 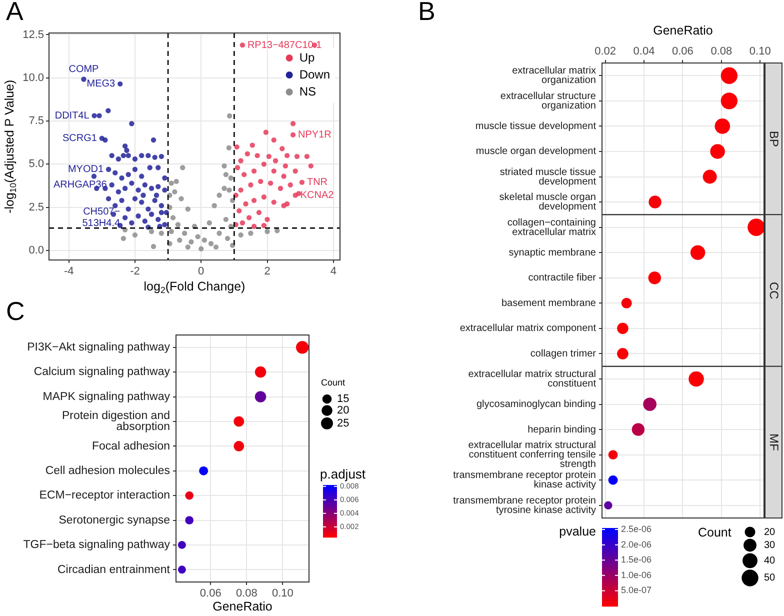 I want to click on y-tick-label: collagen−containing extracellular matrix, so click(x=551, y=227).